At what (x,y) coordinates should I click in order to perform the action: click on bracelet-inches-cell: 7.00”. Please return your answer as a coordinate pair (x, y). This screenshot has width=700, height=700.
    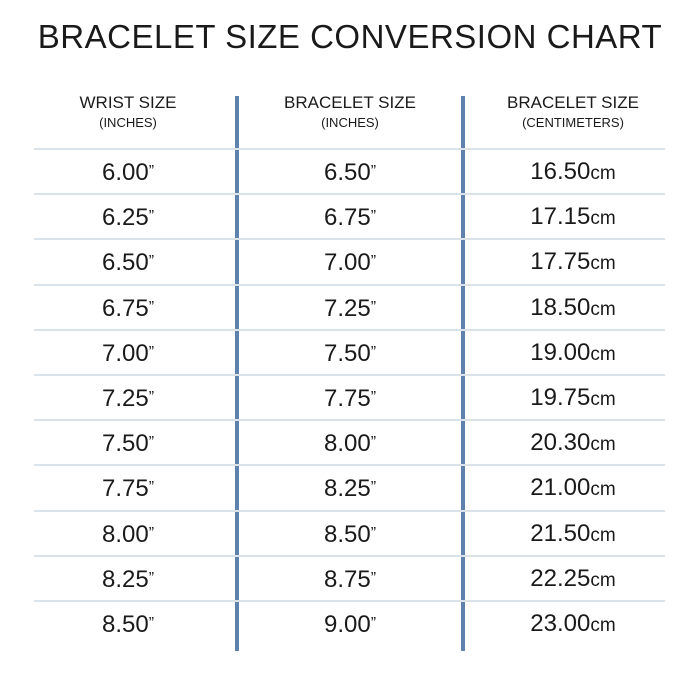
    Looking at the image, I should click on (350, 262).